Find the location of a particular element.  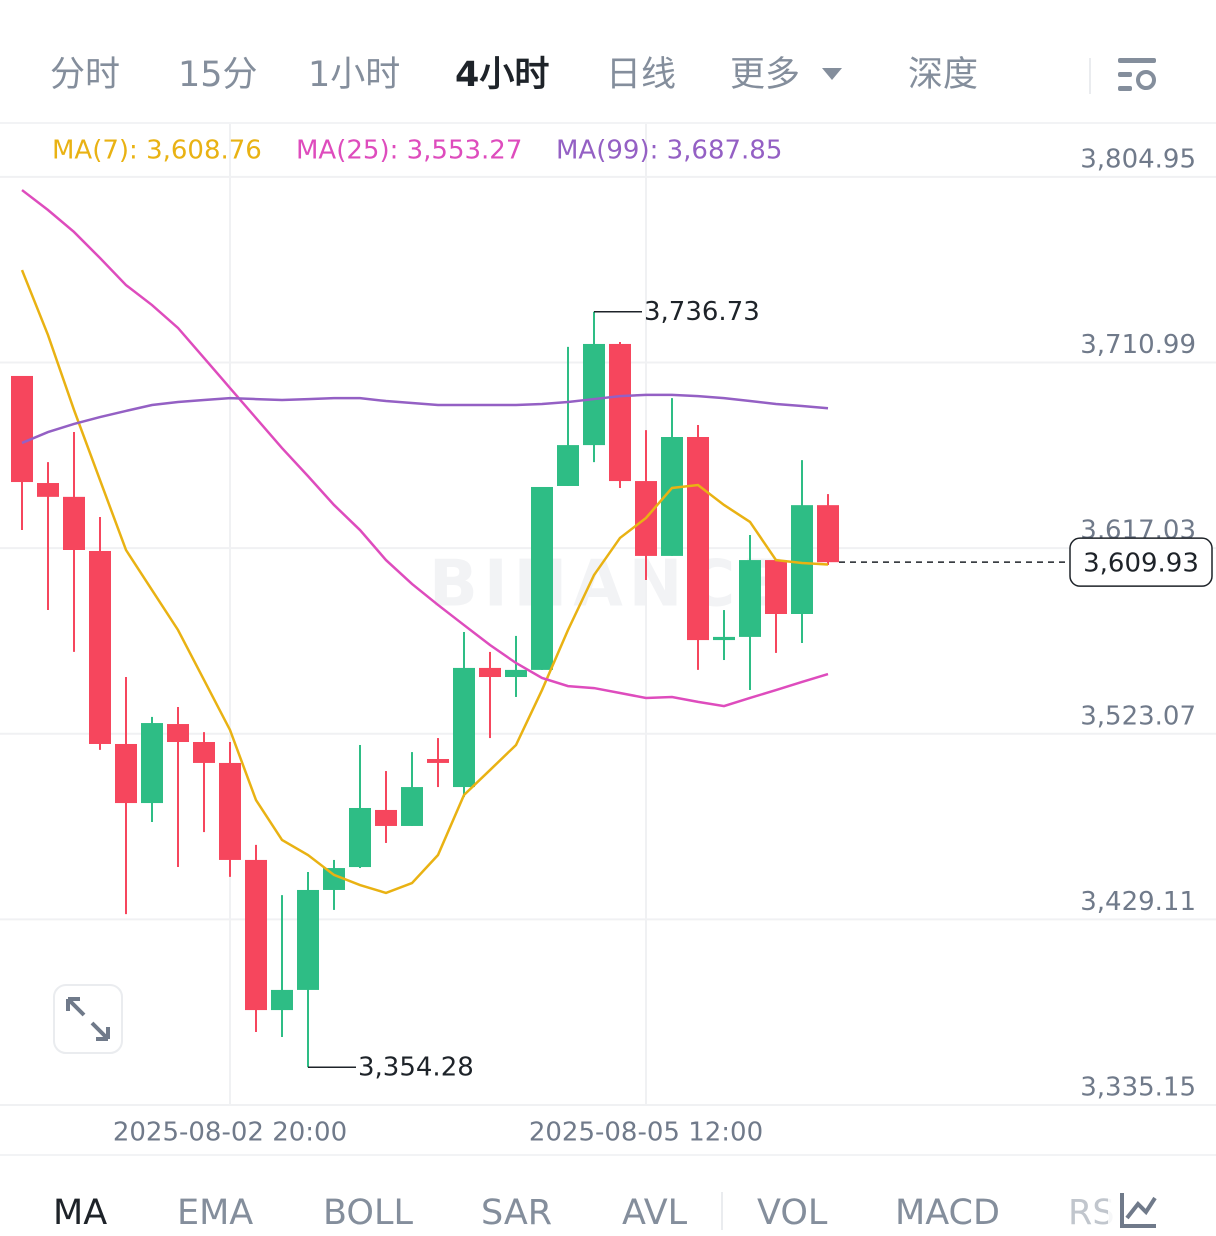

legend-entry: MA(7): 3,608.76 is located at coordinates (157, 151).